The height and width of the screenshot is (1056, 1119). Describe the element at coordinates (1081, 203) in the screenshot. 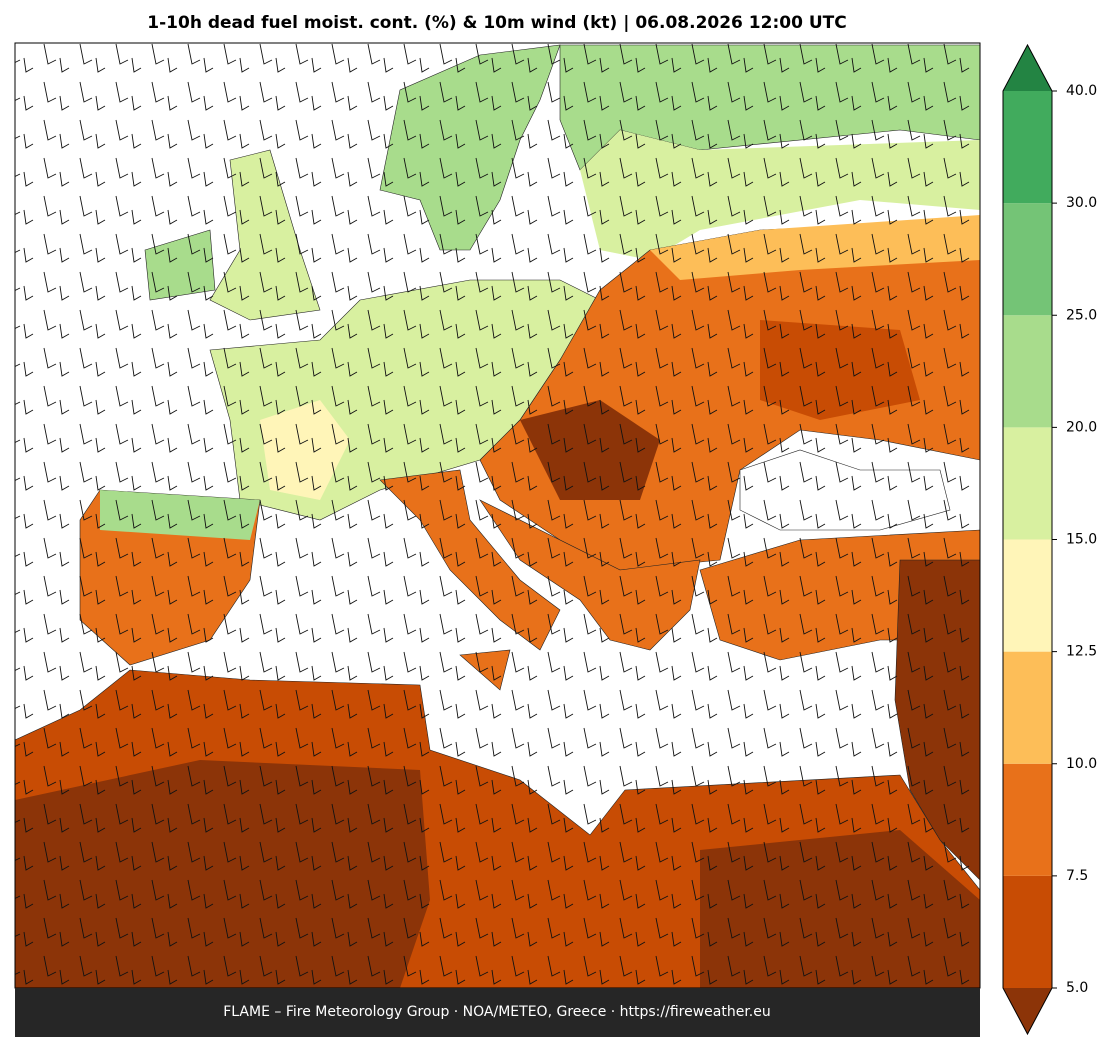

I see `colorbar-tick-label: 30.0` at that location.